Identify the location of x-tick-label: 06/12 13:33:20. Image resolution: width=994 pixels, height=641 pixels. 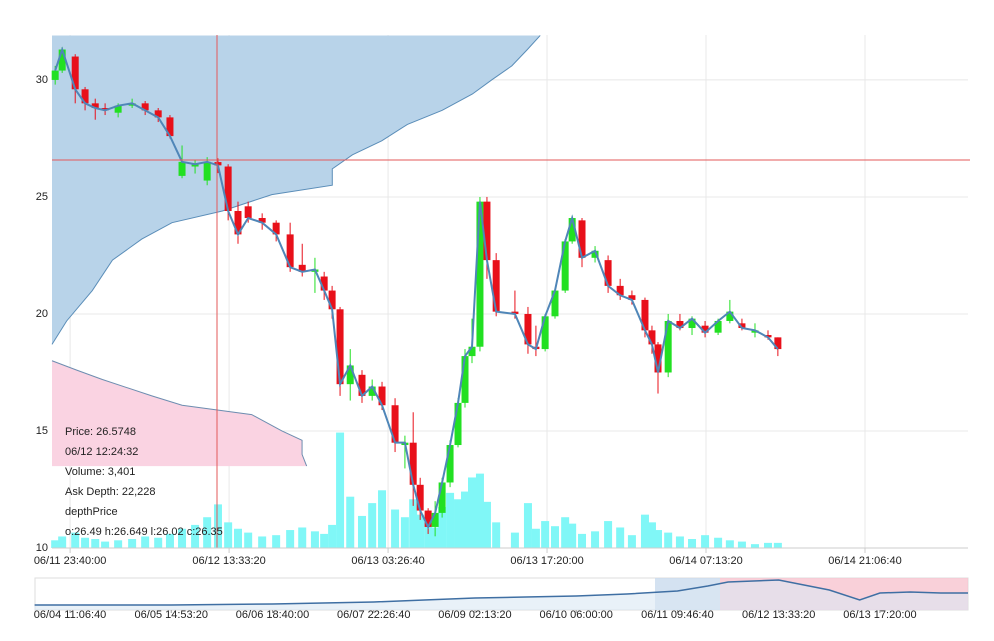
(228, 561).